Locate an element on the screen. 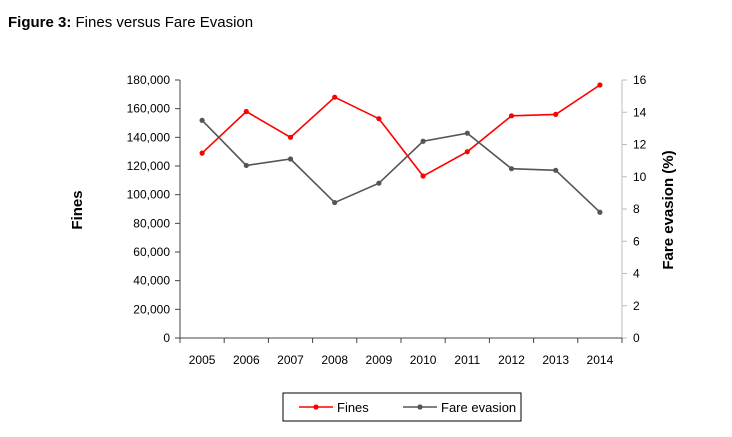 Image resolution: width=732 pixels, height=437 pixels. y-axis-label: Fines is located at coordinates (77, 209).